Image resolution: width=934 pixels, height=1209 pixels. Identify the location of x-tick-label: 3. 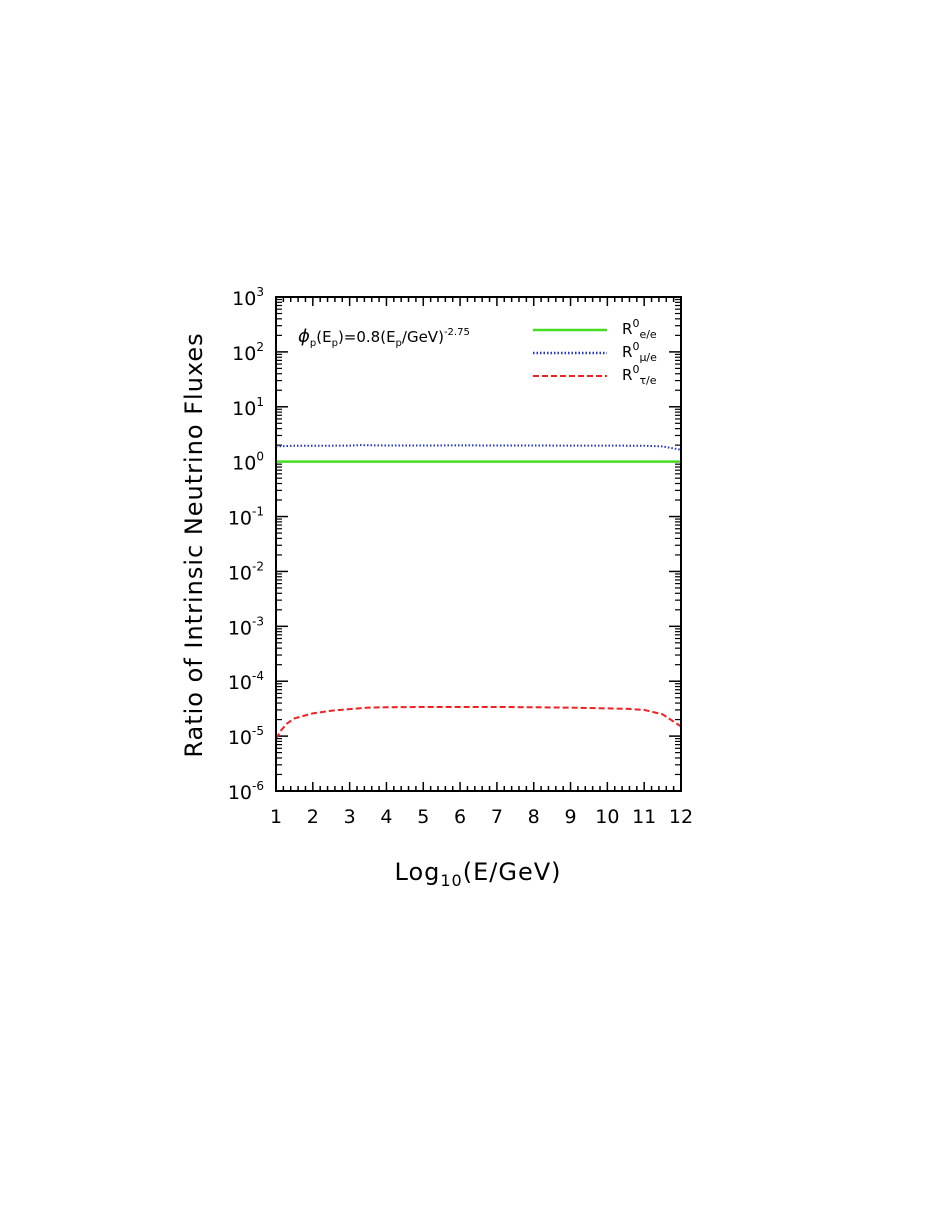
(350, 817).